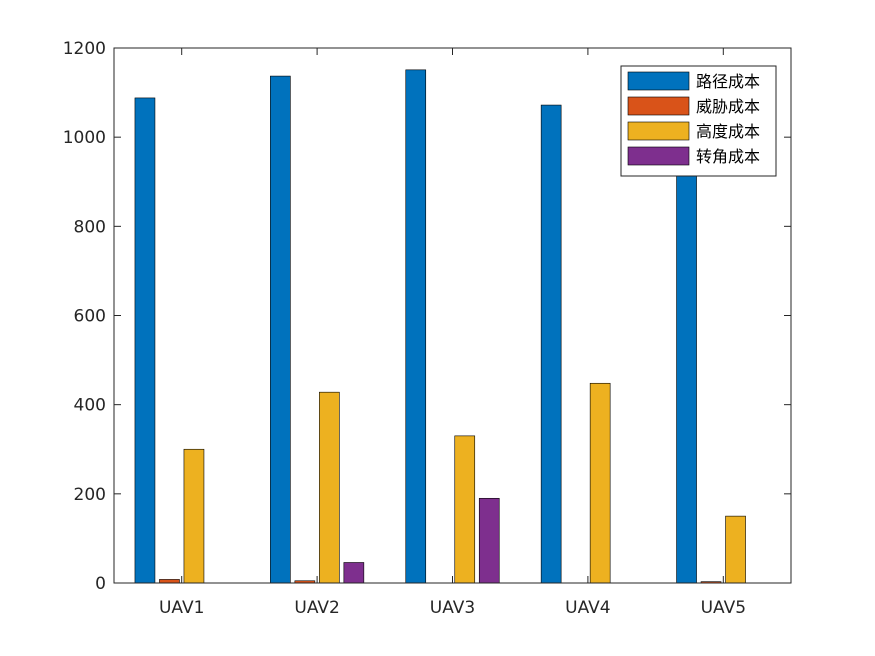 Image resolution: width=875 pixels, height=656 pixels. Describe the element at coordinates (587, 608) in the screenshot. I see `x-tick-label-uav4: UAV4` at that location.